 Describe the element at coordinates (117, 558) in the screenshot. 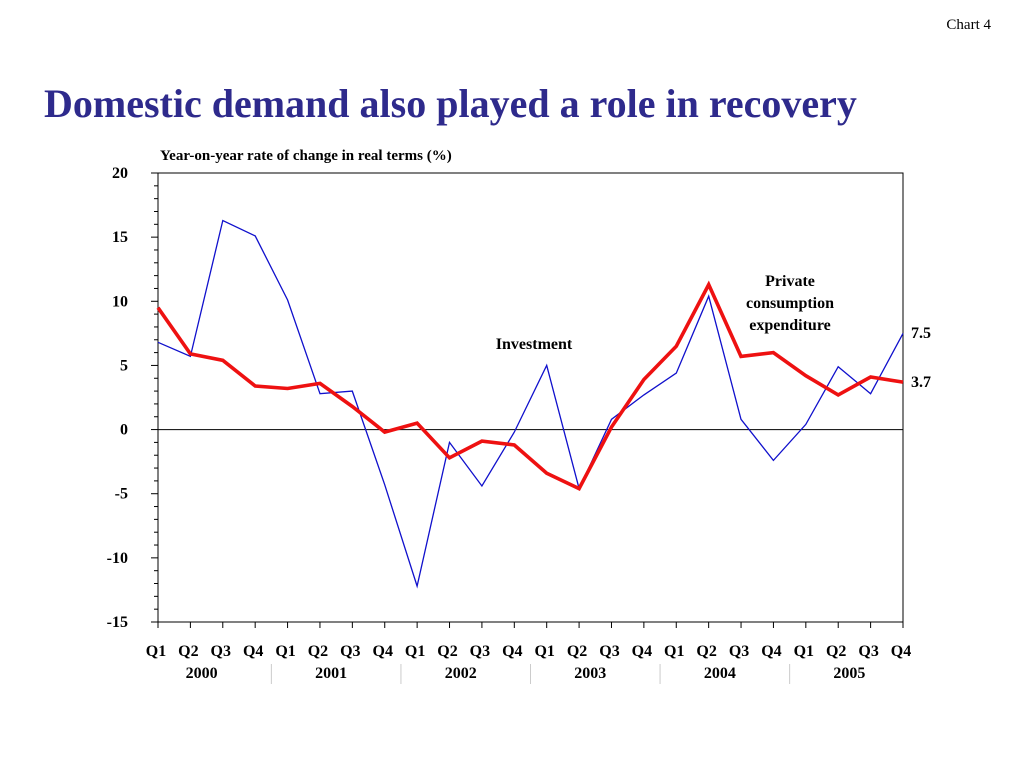

I see `y-tick-label: -10` at that location.